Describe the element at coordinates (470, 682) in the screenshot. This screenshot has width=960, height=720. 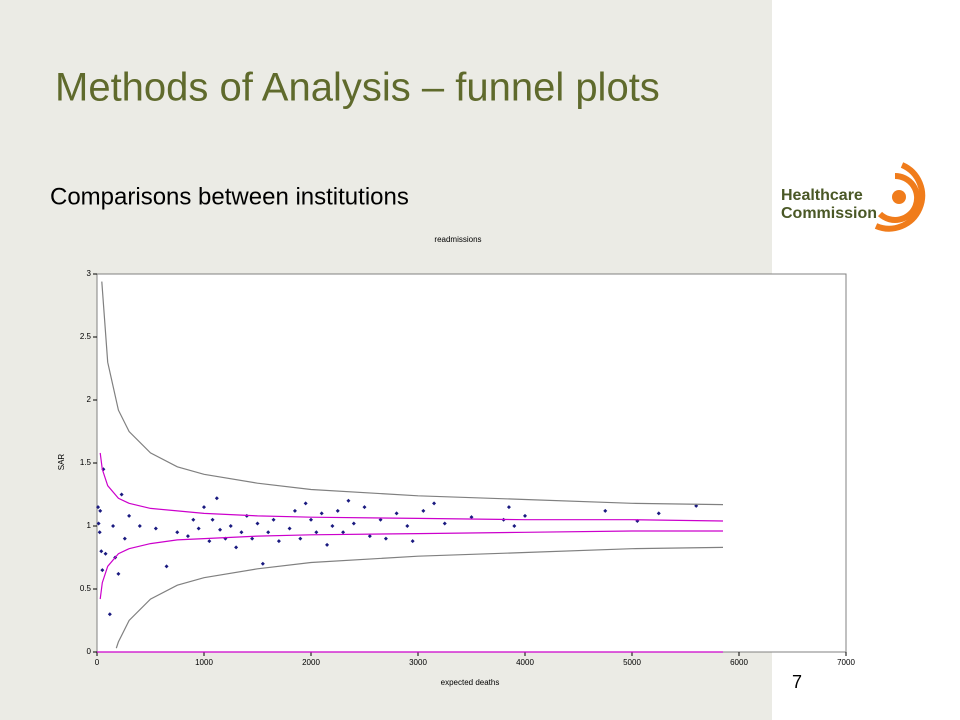
I see `x-axis-label: expected deaths` at that location.